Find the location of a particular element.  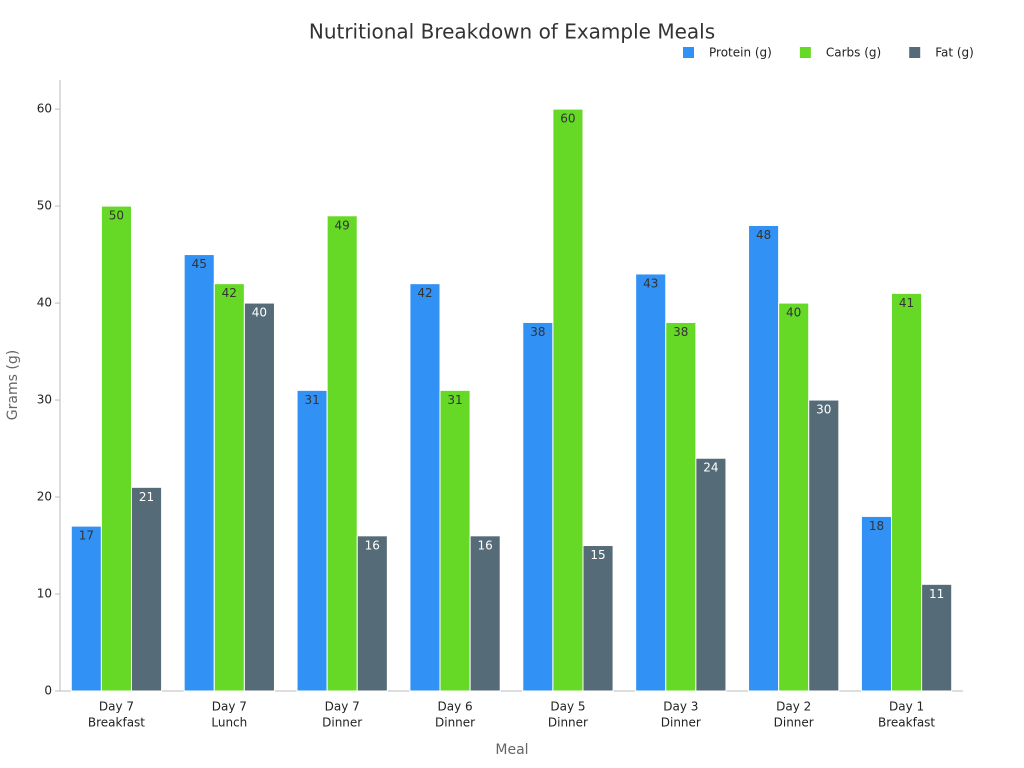

x-tick-label: Day 3 is located at coordinates (680, 707).